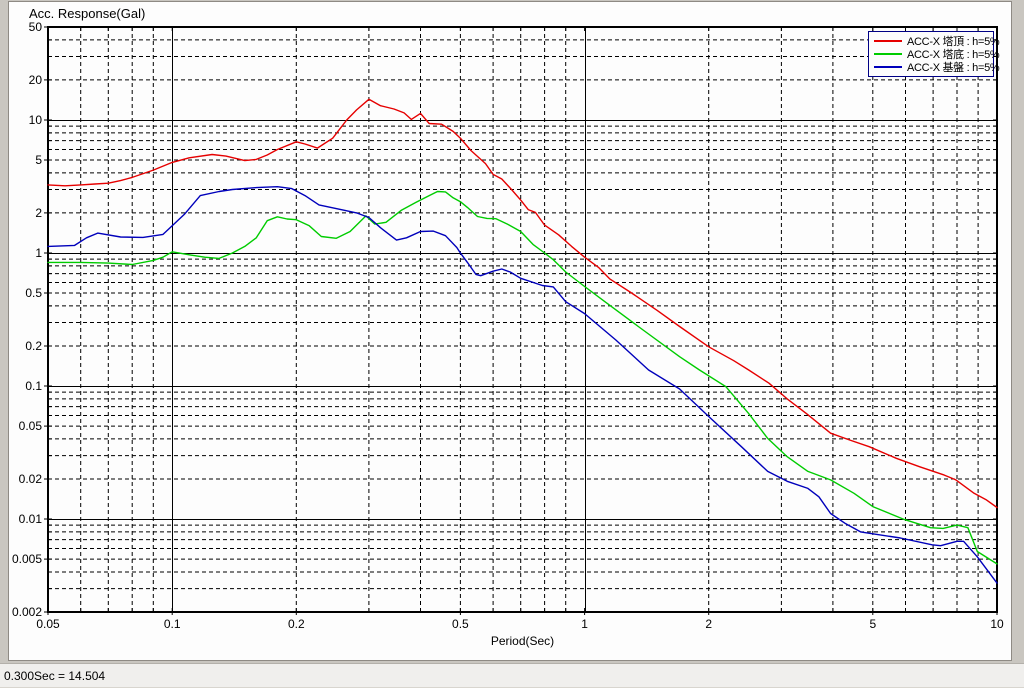 The width and height of the screenshot is (1024, 688). Describe the element at coordinates (888, 53) in the screenshot. I see `legend-line-sample-green` at that location.